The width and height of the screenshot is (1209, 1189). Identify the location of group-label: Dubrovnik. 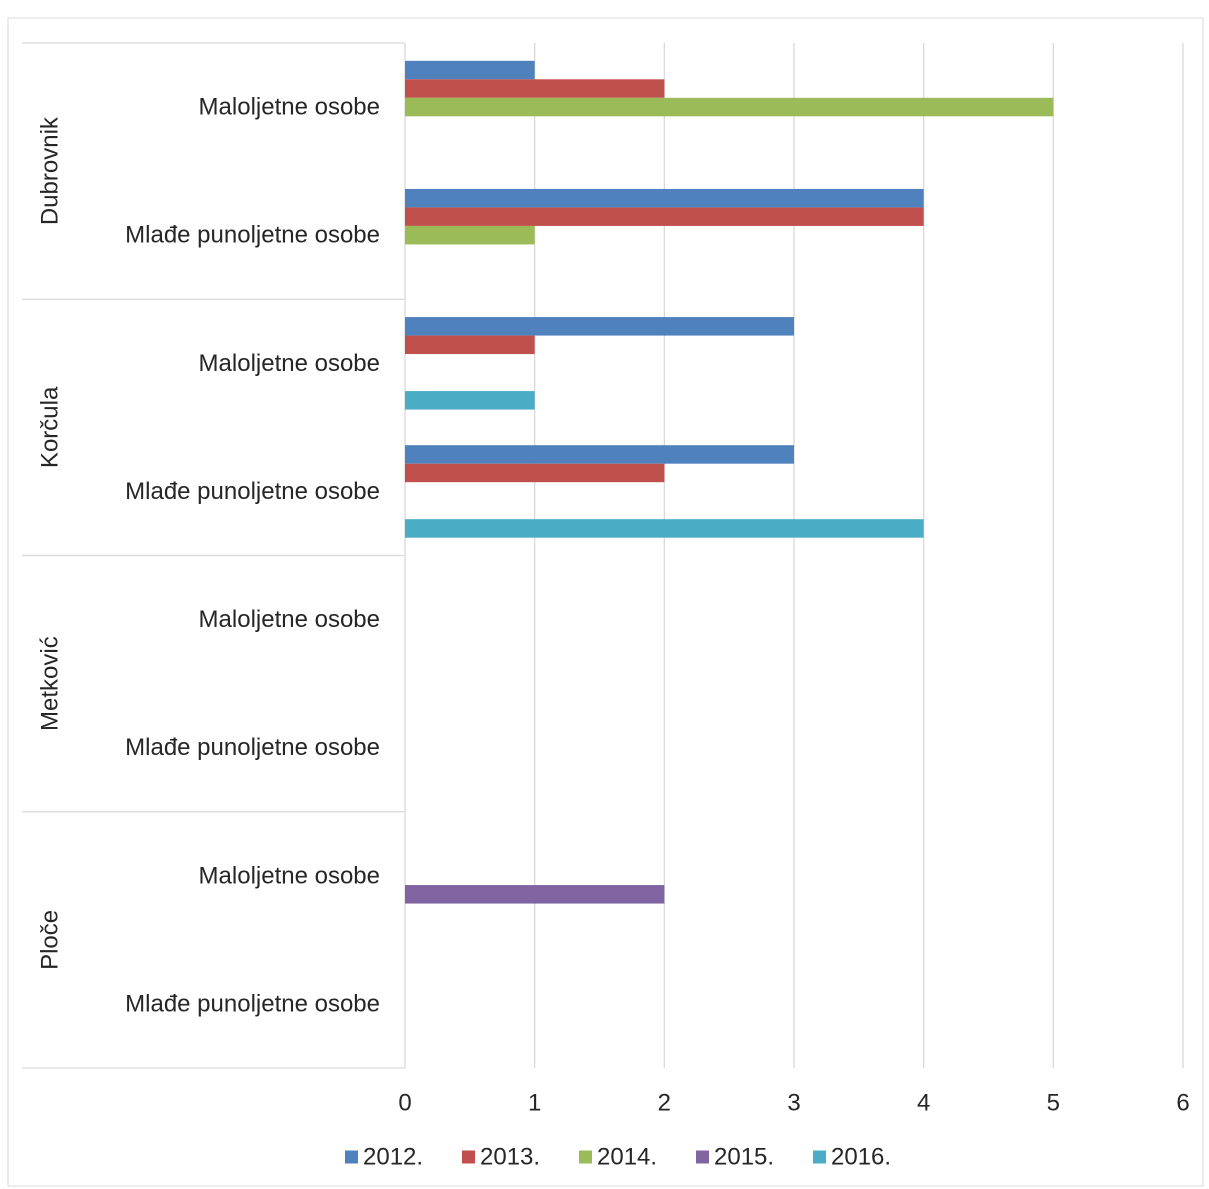
(50, 170).